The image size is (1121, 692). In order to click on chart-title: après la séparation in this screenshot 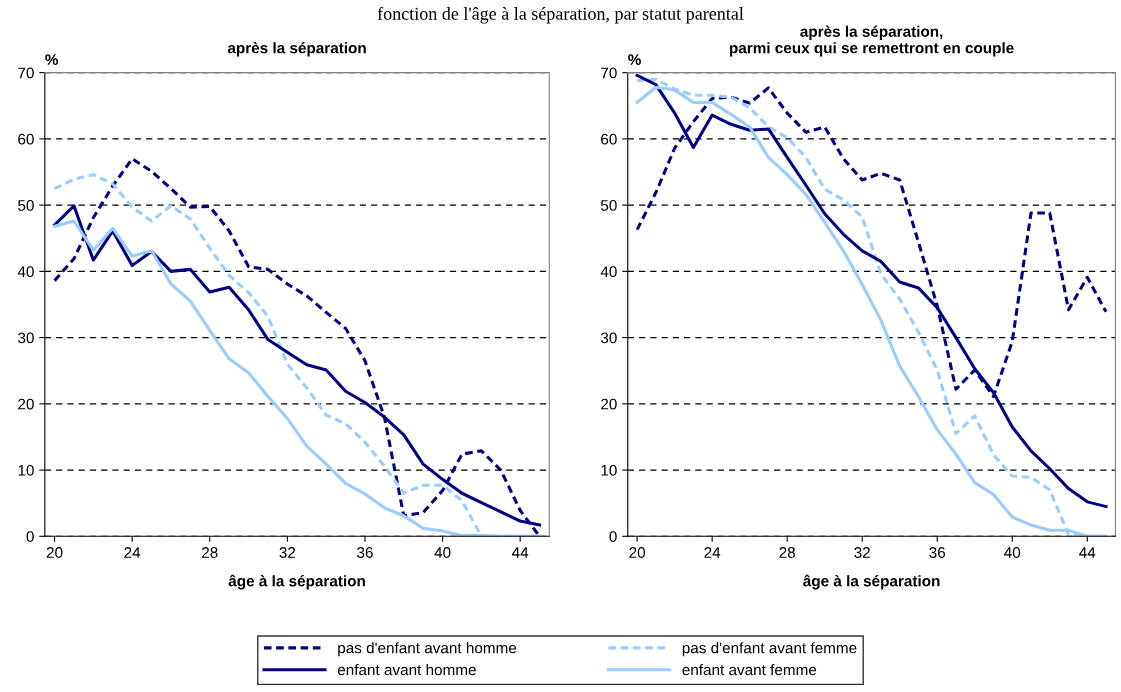, I will do `click(296, 49)`.